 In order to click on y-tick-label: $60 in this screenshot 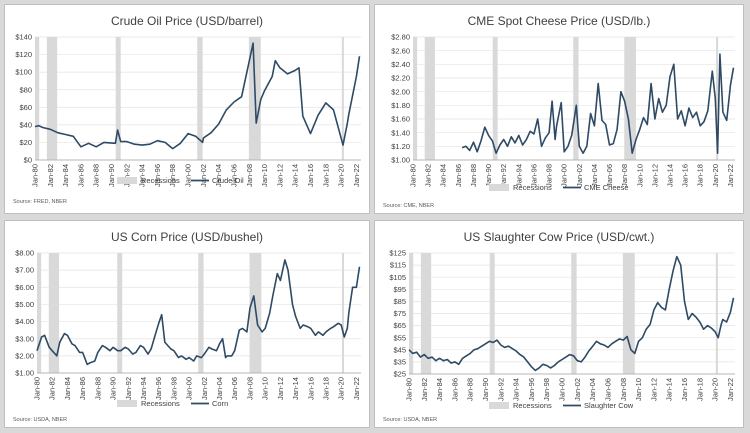, I will do `click(25, 107)`.